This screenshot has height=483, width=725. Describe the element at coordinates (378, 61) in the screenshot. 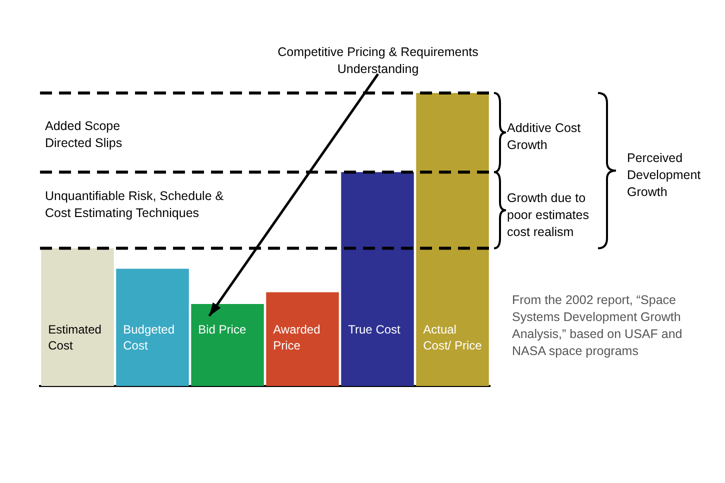

I see `text: Competitive Pricing & Requirements Understanding` at that location.